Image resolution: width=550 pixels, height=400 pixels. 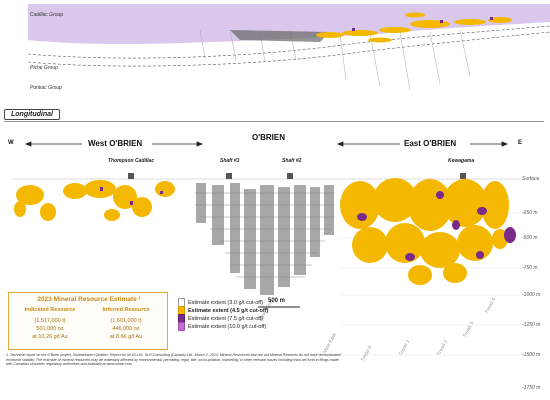 I want to click on section-arrows, so click(x=266, y=144).